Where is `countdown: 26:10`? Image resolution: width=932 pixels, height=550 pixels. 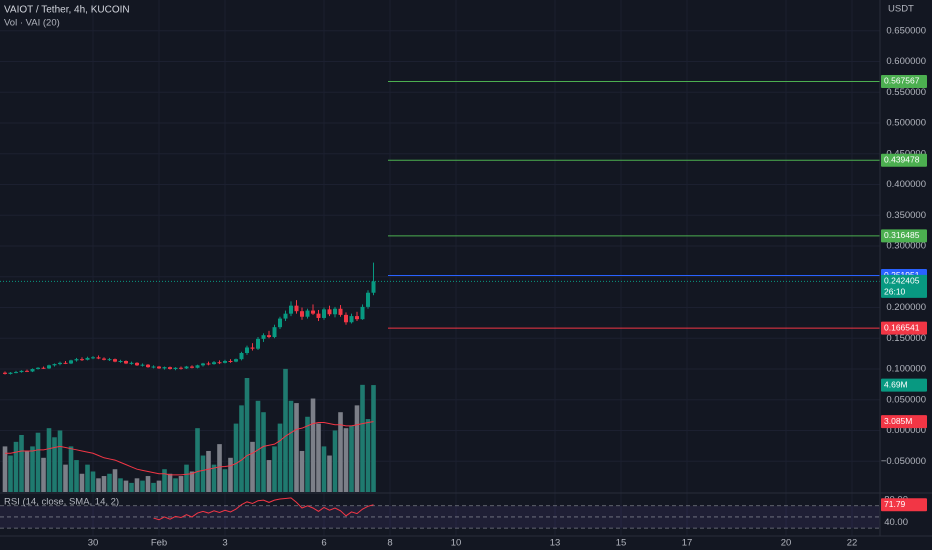
countdown: 26:10 is located at coordinates (895, 292).